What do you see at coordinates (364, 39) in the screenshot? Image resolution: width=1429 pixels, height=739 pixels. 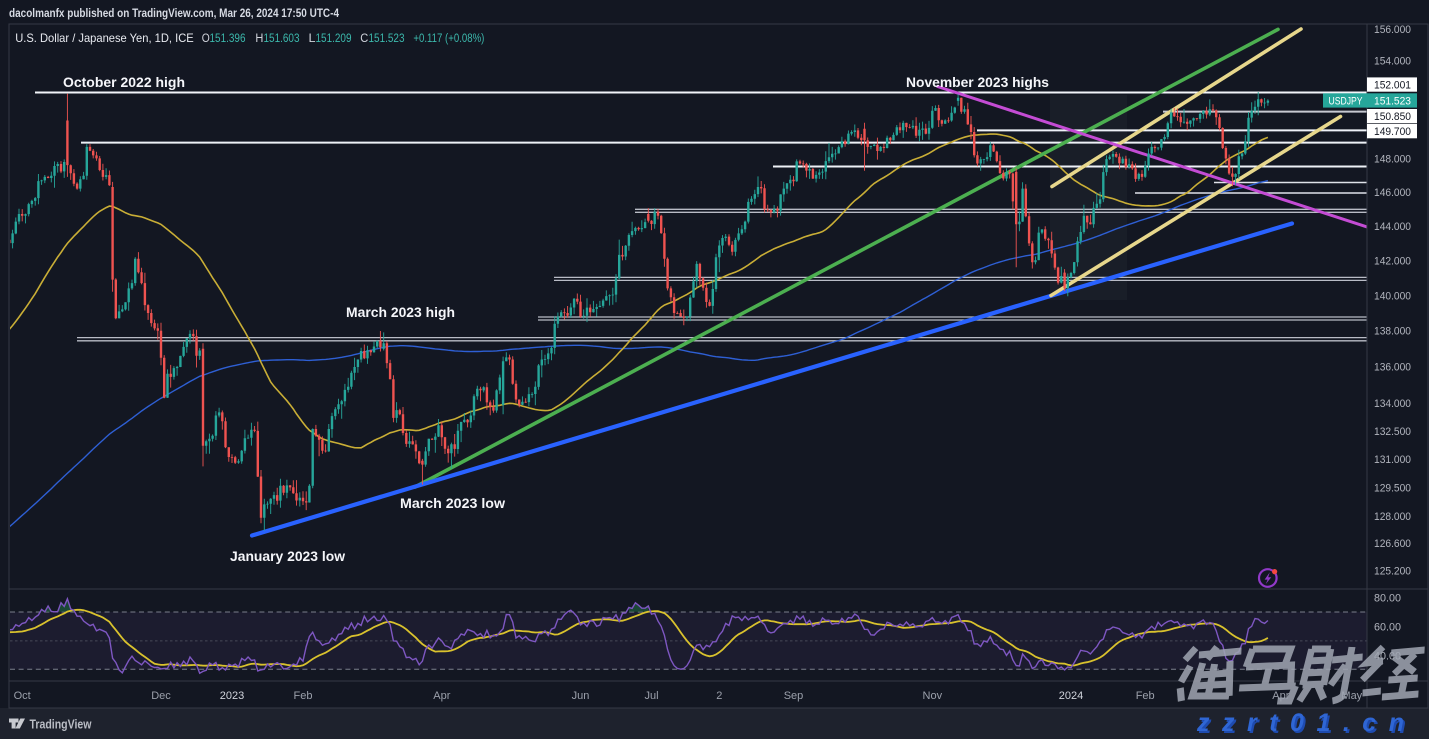 I see `svg-text: C` at bounding box center [364, 39].